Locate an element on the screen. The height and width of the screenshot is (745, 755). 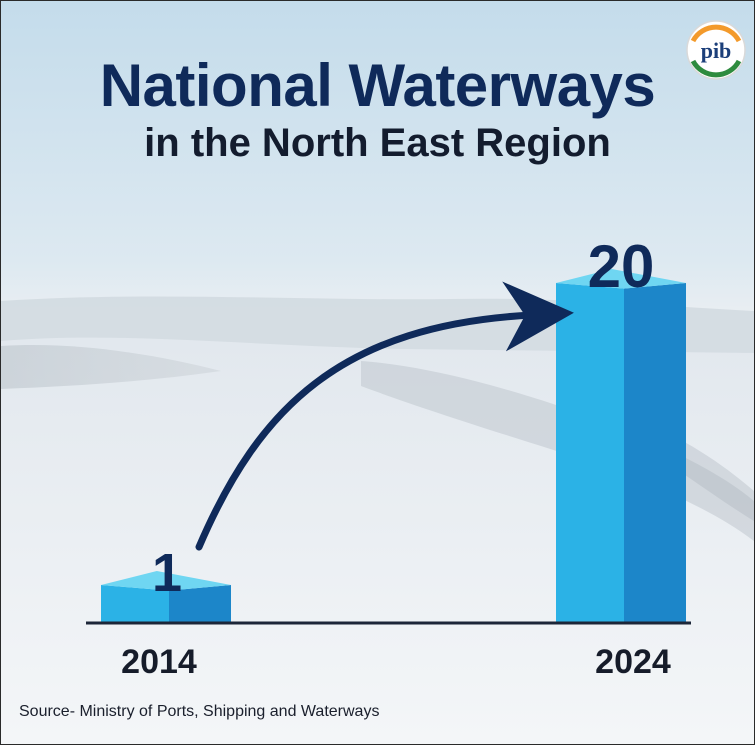
bar-side-2014 is located at coordinates (200, 604).